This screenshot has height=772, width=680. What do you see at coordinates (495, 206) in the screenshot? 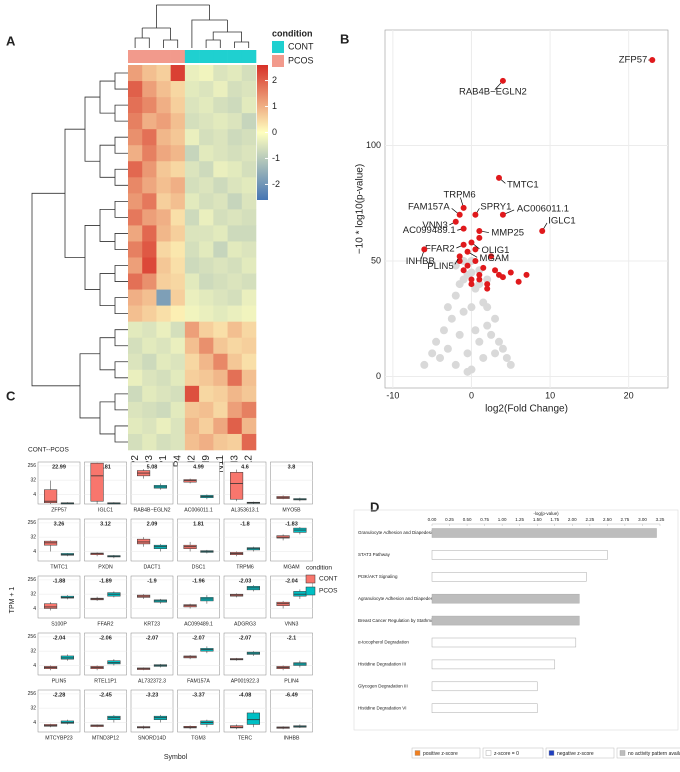
I see `point-label: SPRY1` at bounding box center [495, 206].